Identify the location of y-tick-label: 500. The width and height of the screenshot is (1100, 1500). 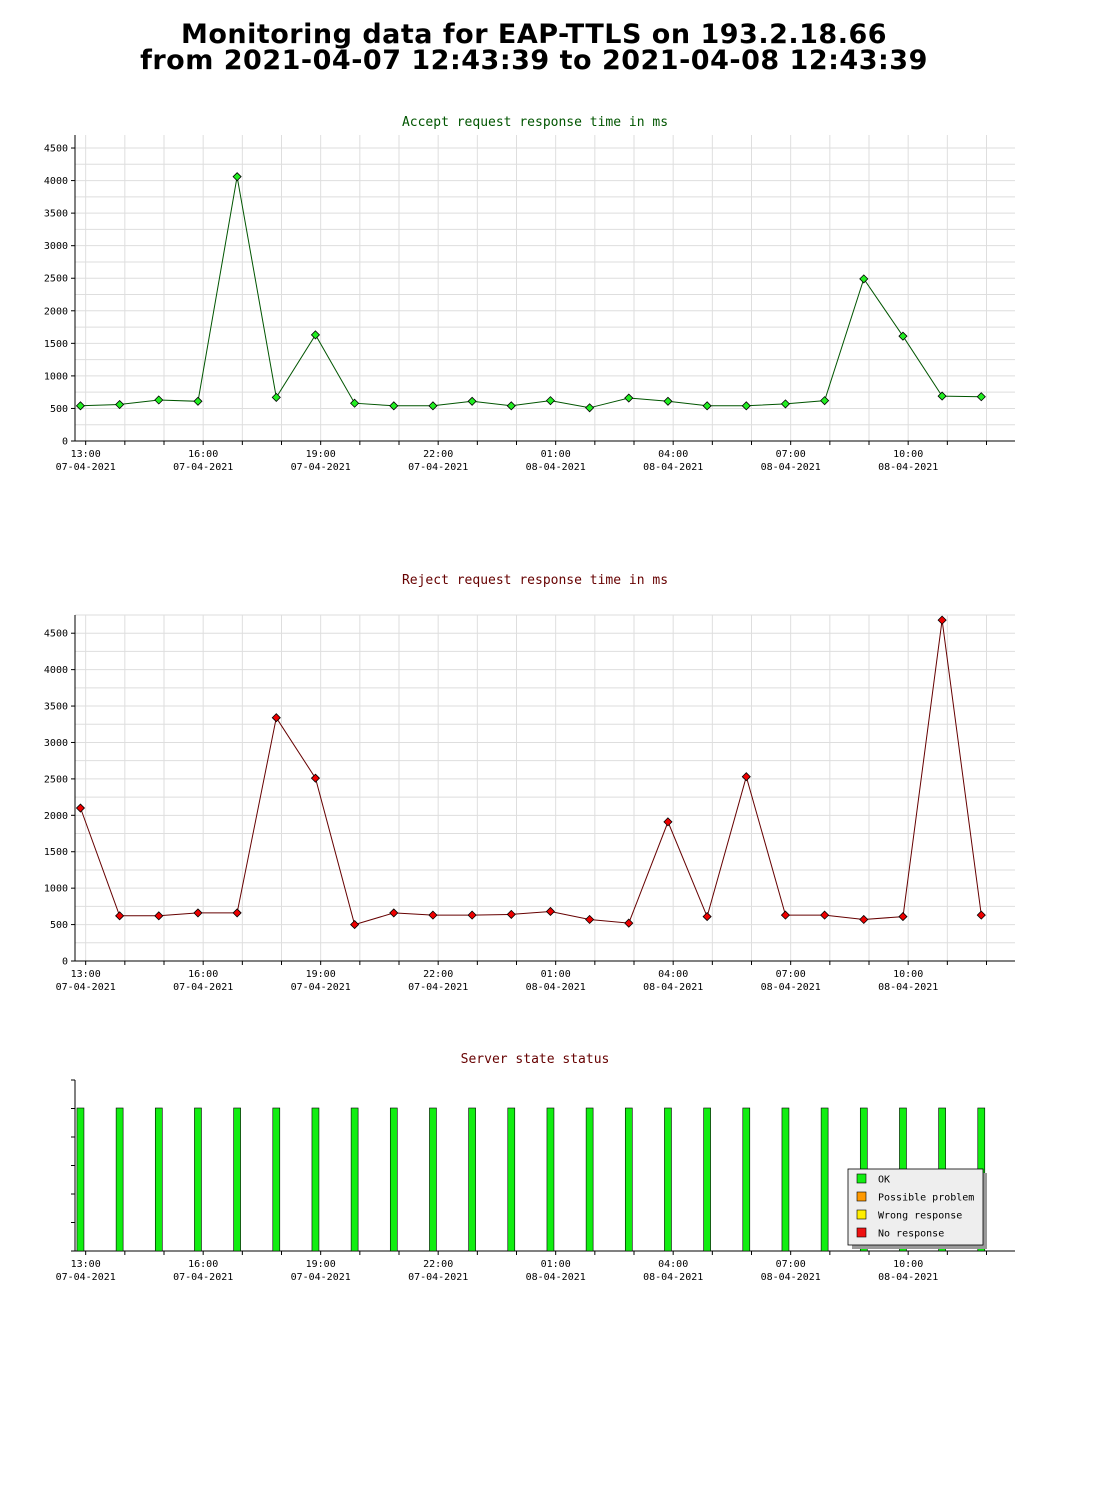
(59, 409).